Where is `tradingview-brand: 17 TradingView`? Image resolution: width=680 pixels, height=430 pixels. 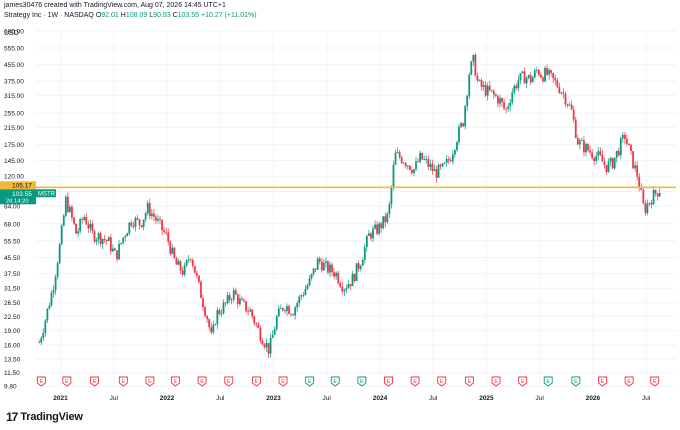 tradingview-brand: 17 TradingView is located at coordinates (44, 417).